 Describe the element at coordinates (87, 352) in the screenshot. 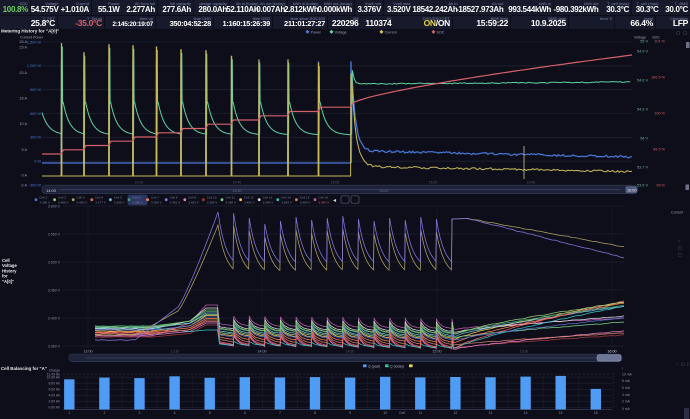

I see `svg-text: 13:00` at that location.